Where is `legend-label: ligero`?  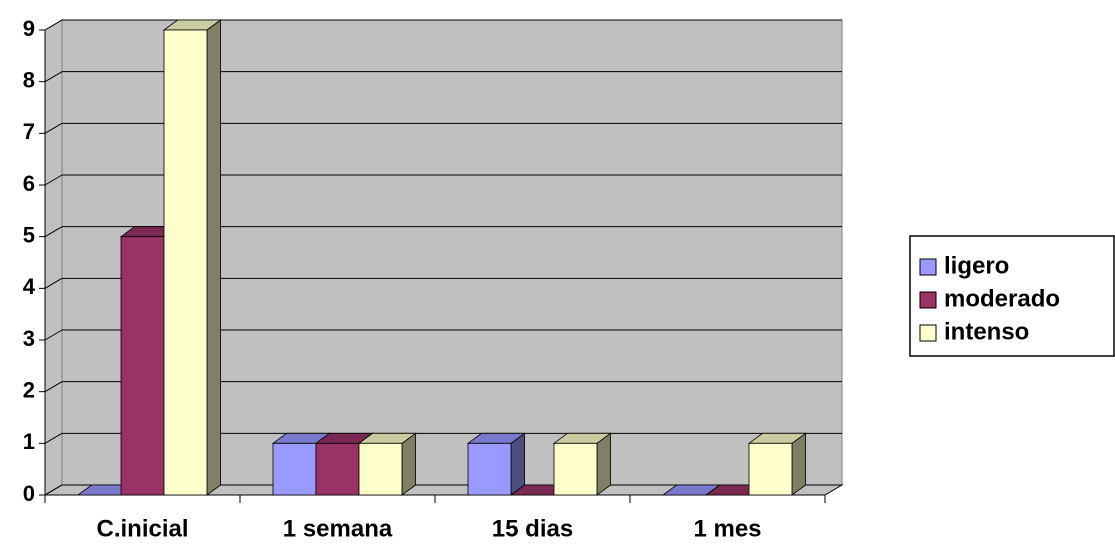 legend-label: ligero is located at coordinates (976, 265).